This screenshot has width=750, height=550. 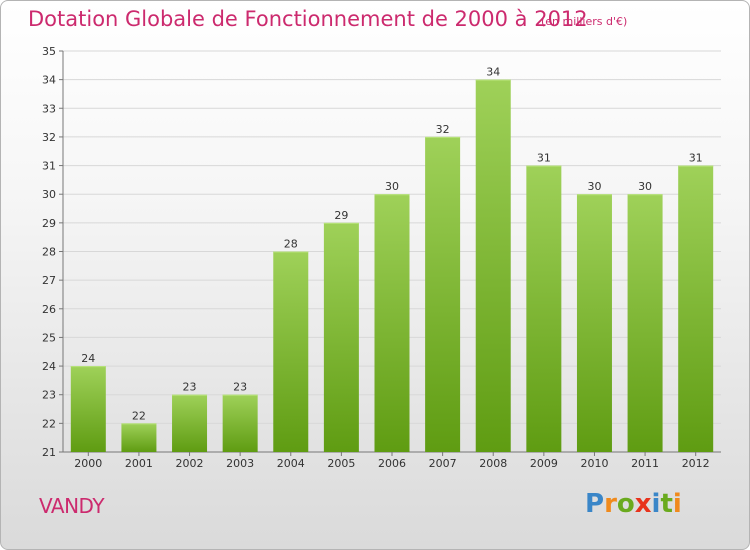 What do you see at coordinates (49, 223) in the screenshot?
I see `y-tick-label: 29` at bounding box center [49, 223].